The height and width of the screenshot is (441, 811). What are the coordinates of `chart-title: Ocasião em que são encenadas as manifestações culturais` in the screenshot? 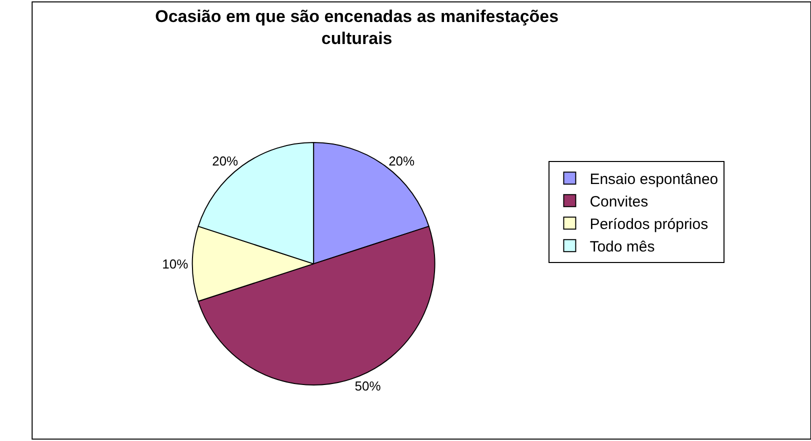 It's located at (357, 27).